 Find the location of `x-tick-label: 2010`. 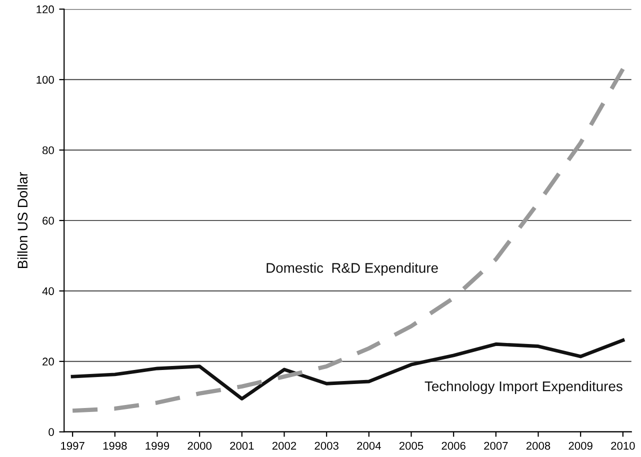

x-tick-label: 2010 is located at coordinates (623, 446).